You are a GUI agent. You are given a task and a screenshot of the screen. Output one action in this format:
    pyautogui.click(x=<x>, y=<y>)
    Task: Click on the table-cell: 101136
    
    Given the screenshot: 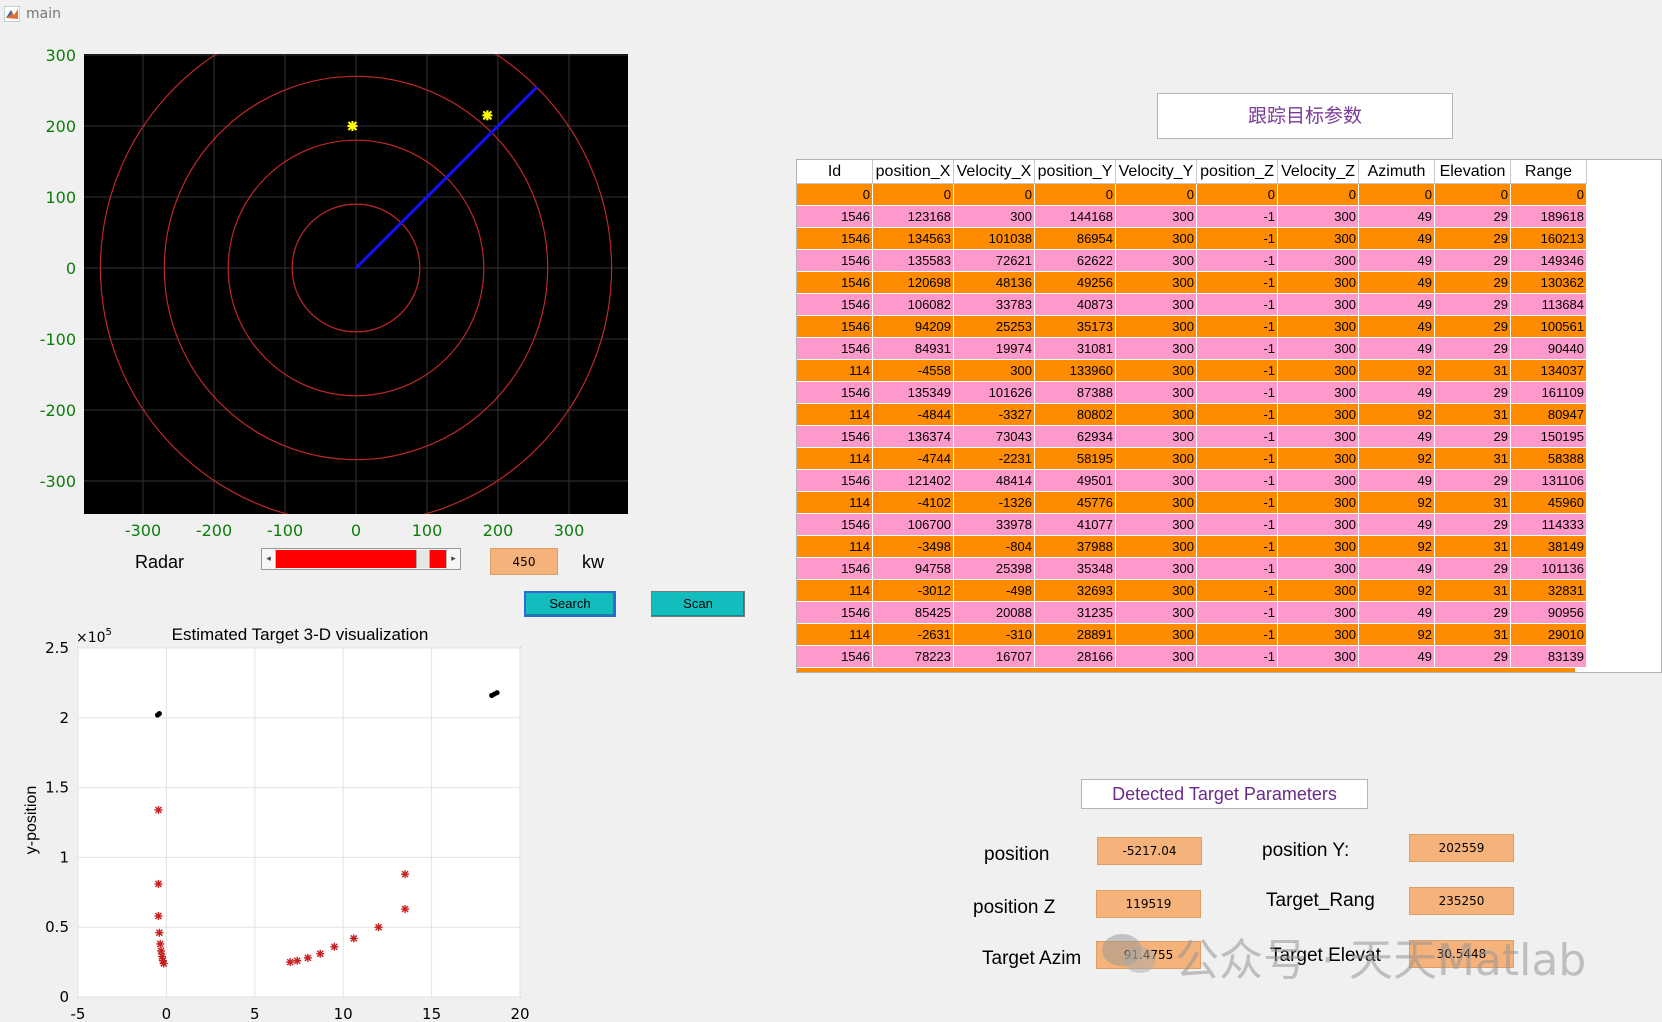 What is the action you would take?
    pyautogui.click(x=1548, y=568)
    